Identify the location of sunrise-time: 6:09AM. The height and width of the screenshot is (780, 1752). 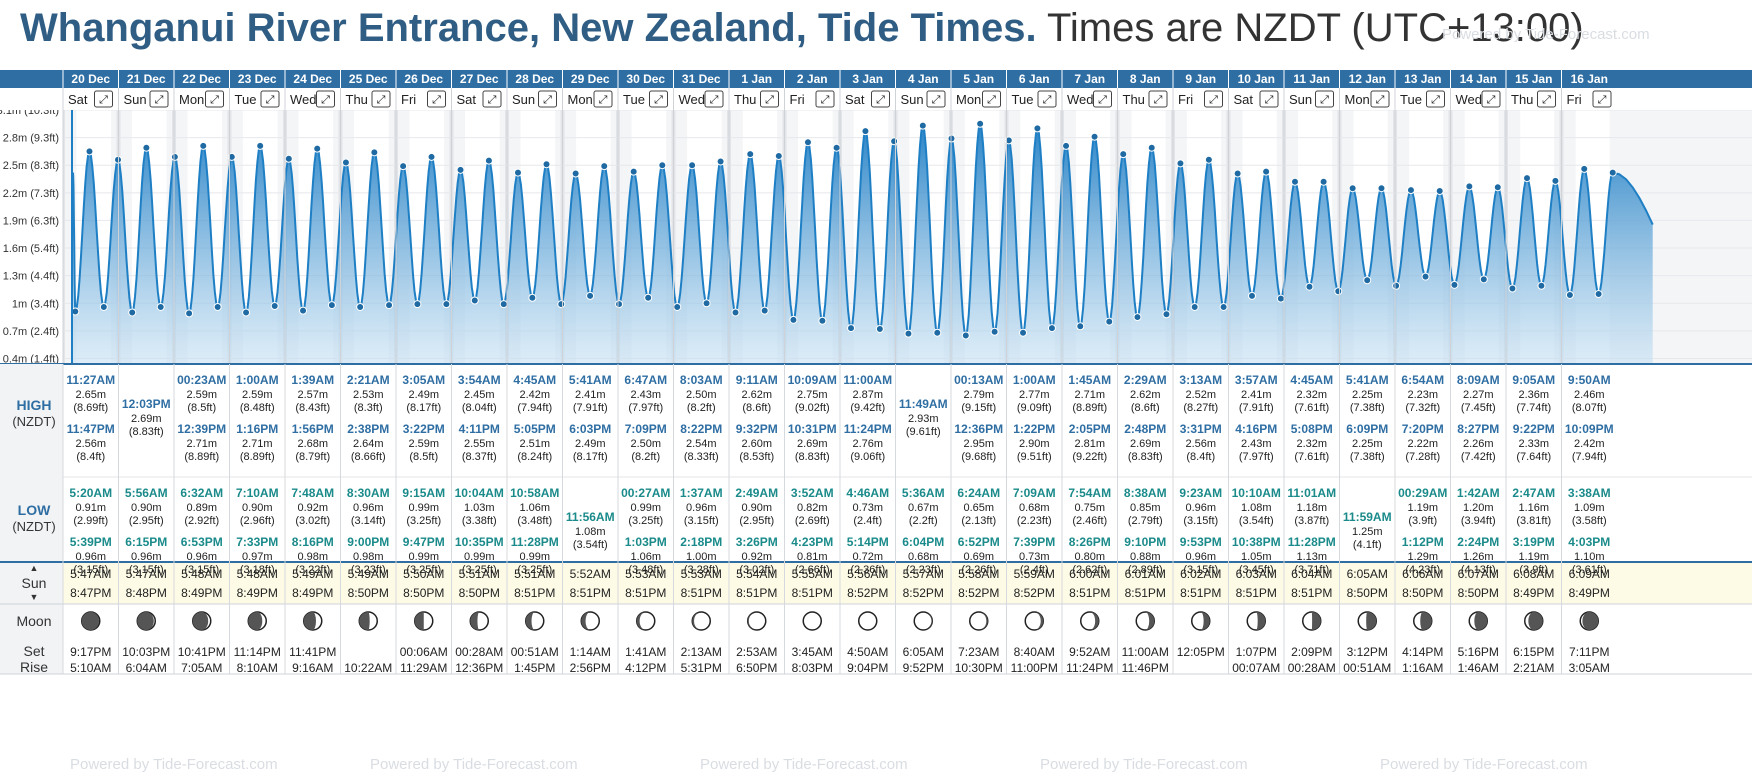
(1589, 574).